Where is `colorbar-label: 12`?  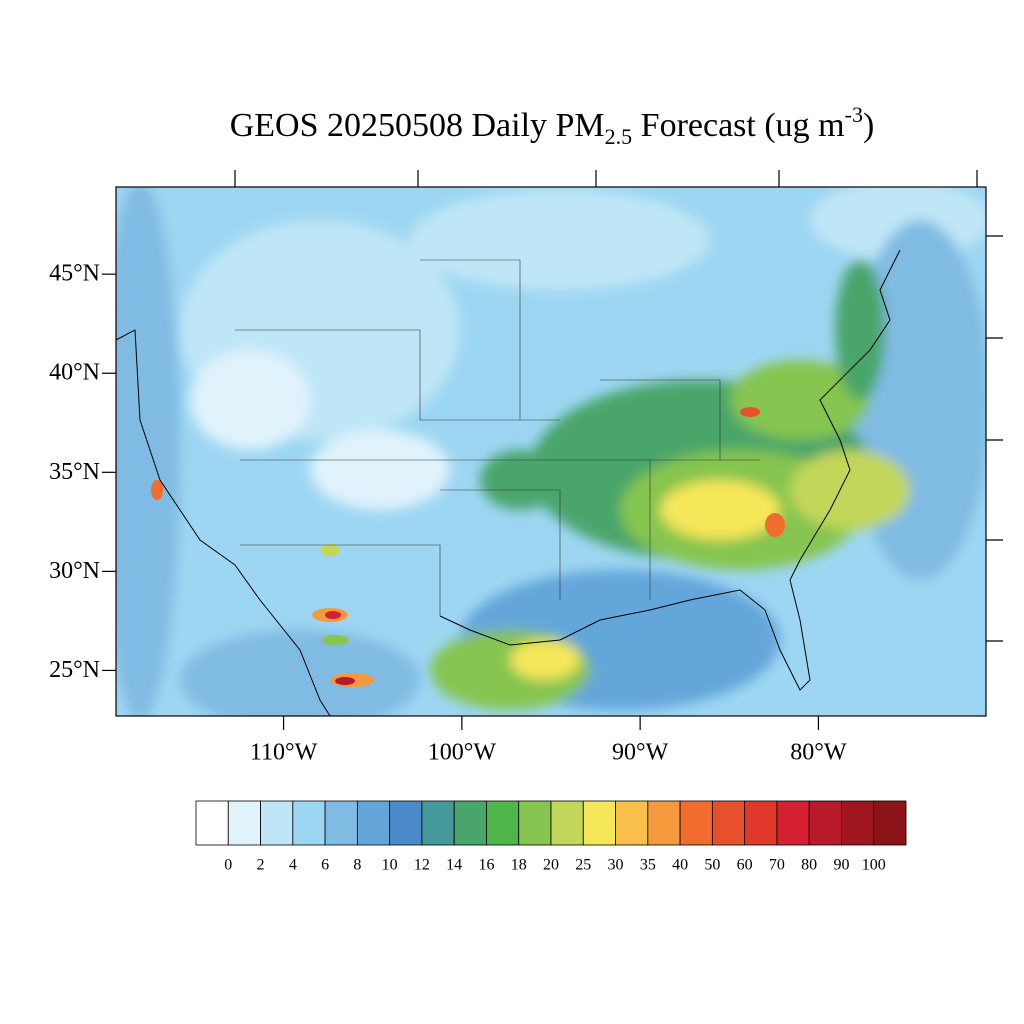 colorbar-label: 12 is located at coordinates (422, 865).